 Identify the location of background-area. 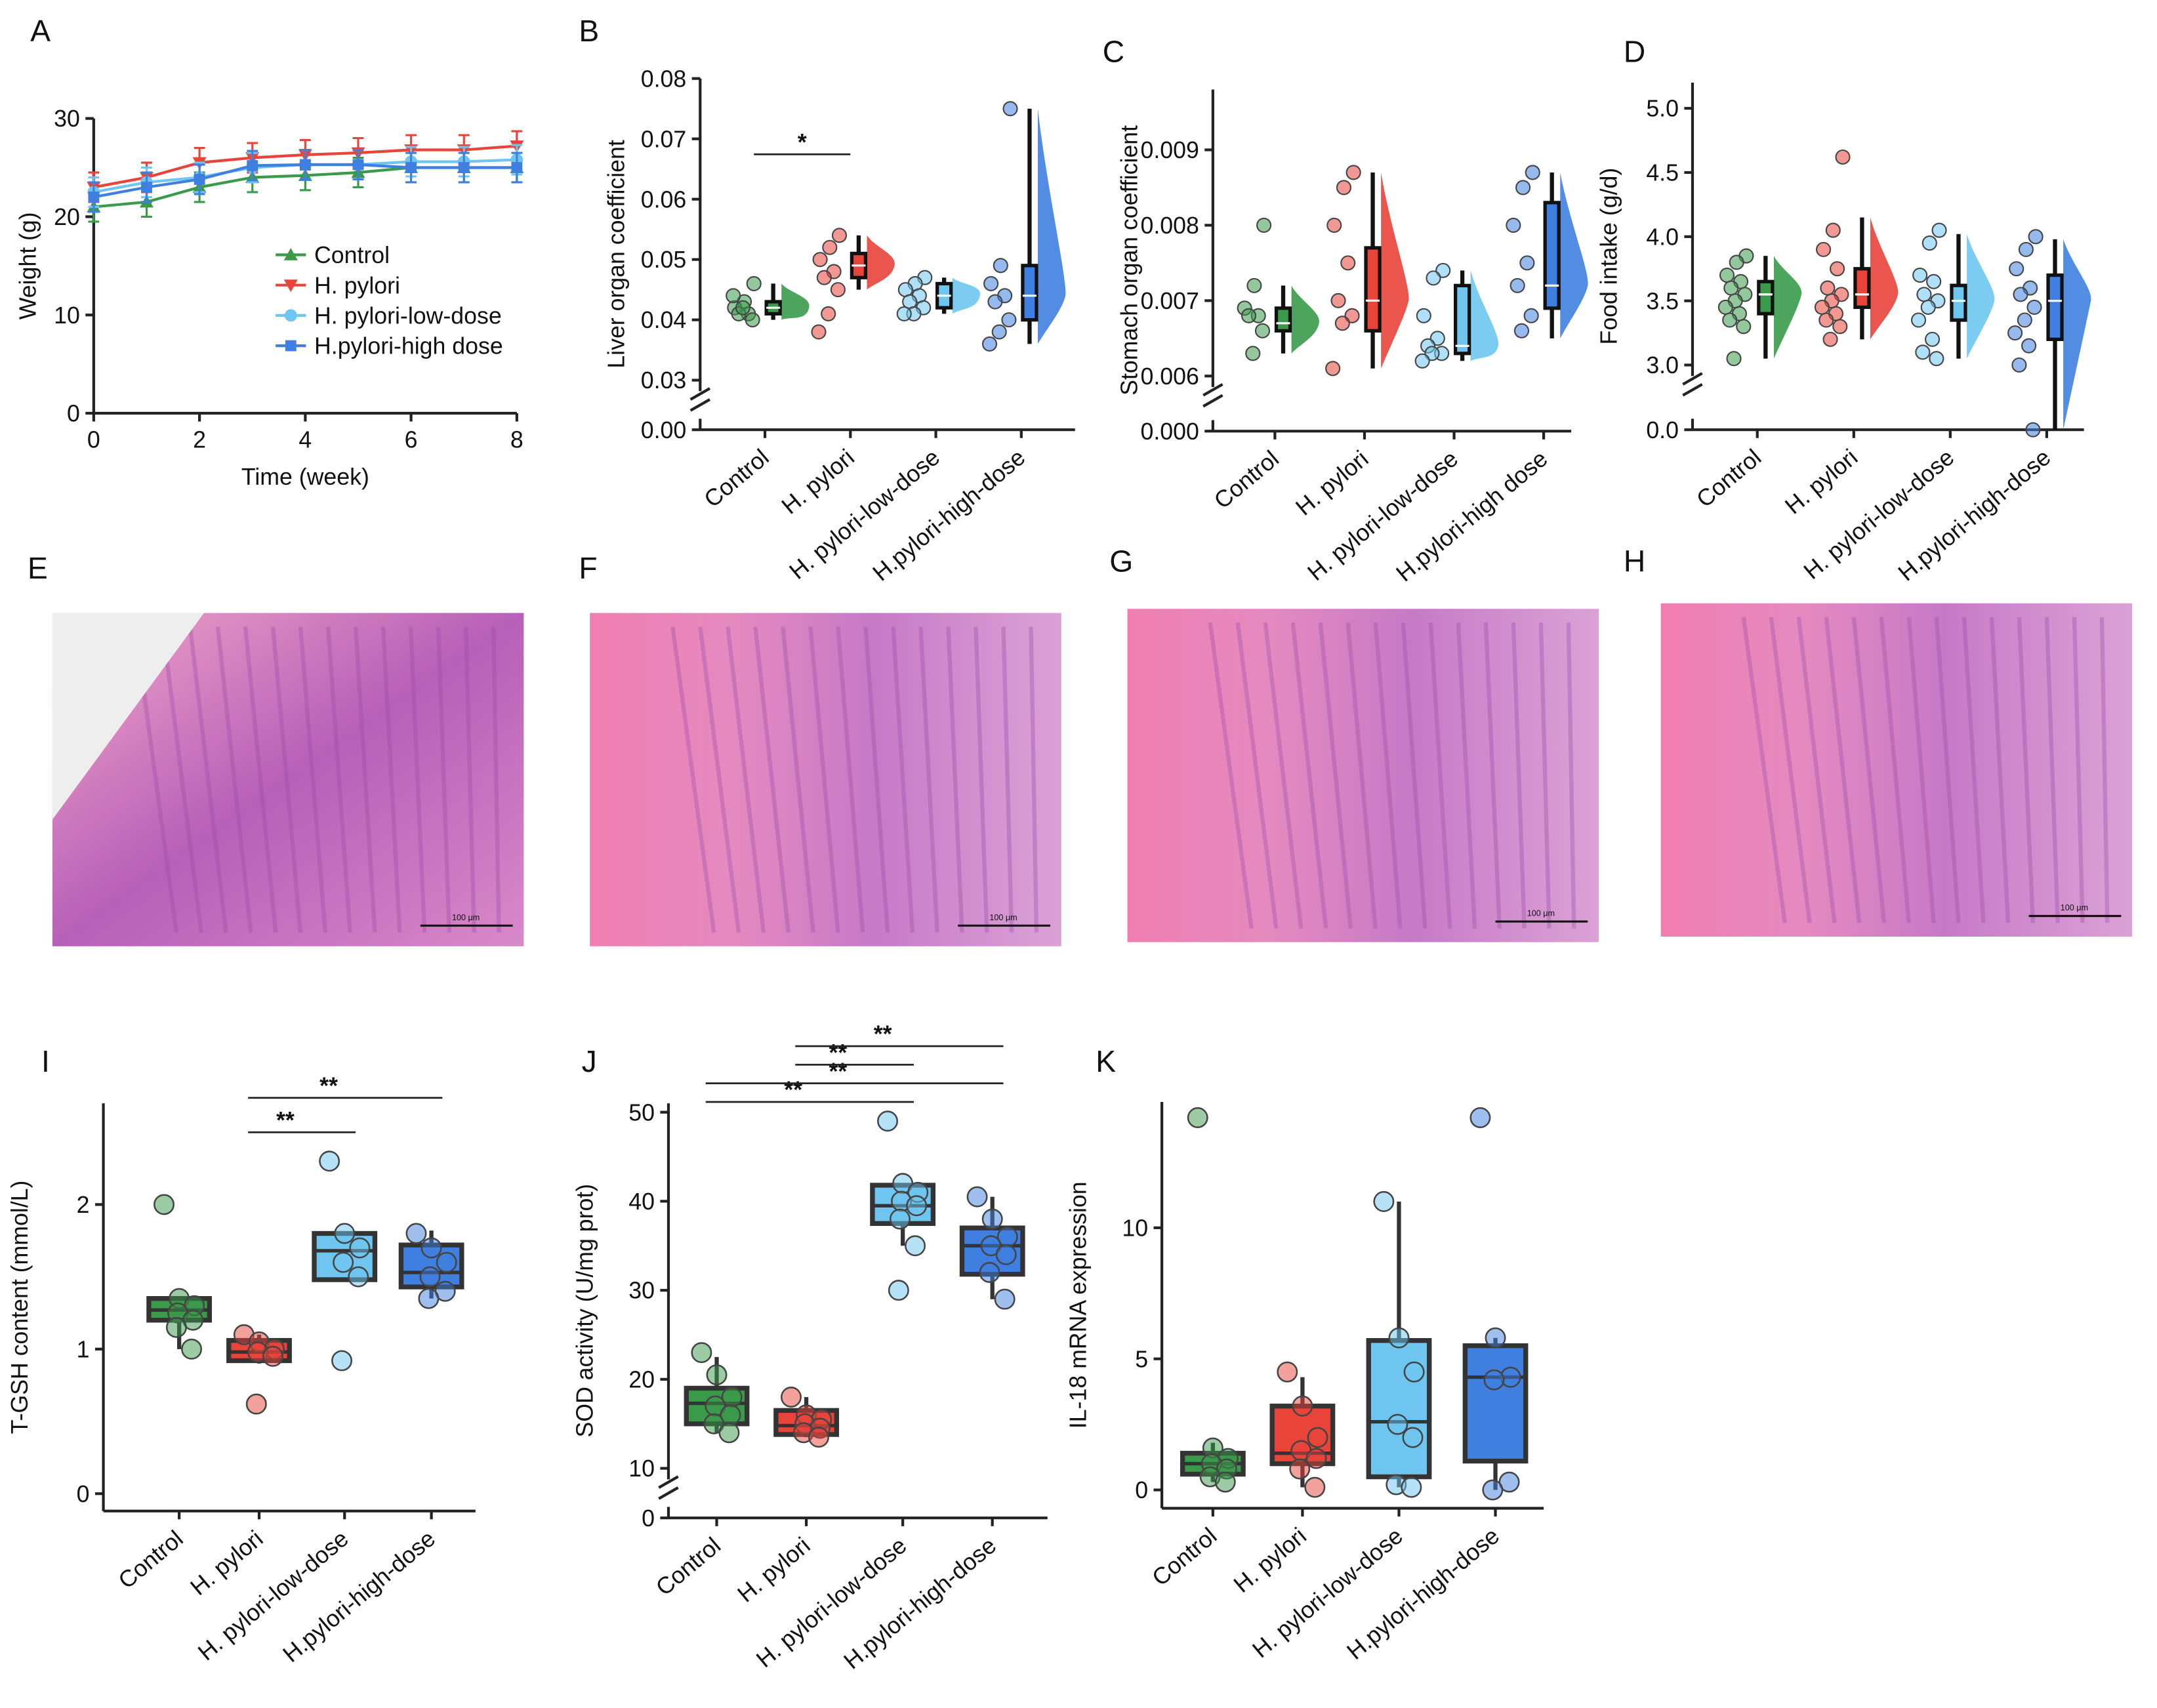
(128, 716).